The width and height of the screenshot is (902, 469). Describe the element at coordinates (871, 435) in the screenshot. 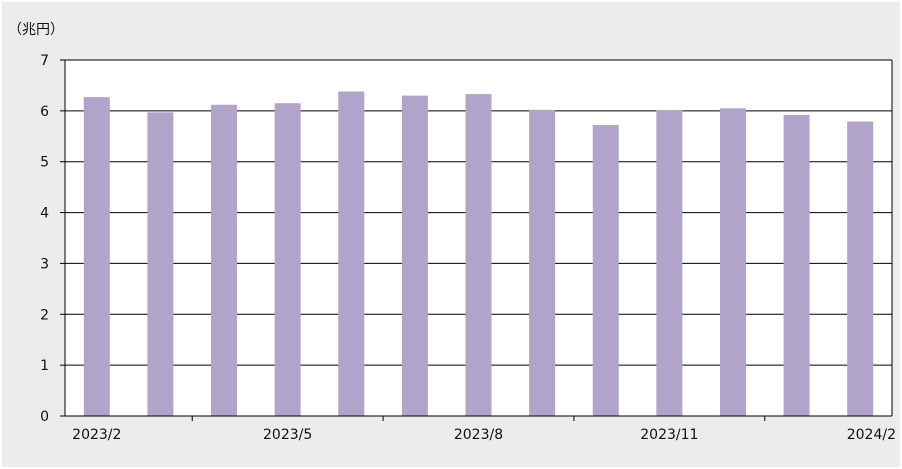

I see `x-tick-label-2024/2: 2024/2` at that location.